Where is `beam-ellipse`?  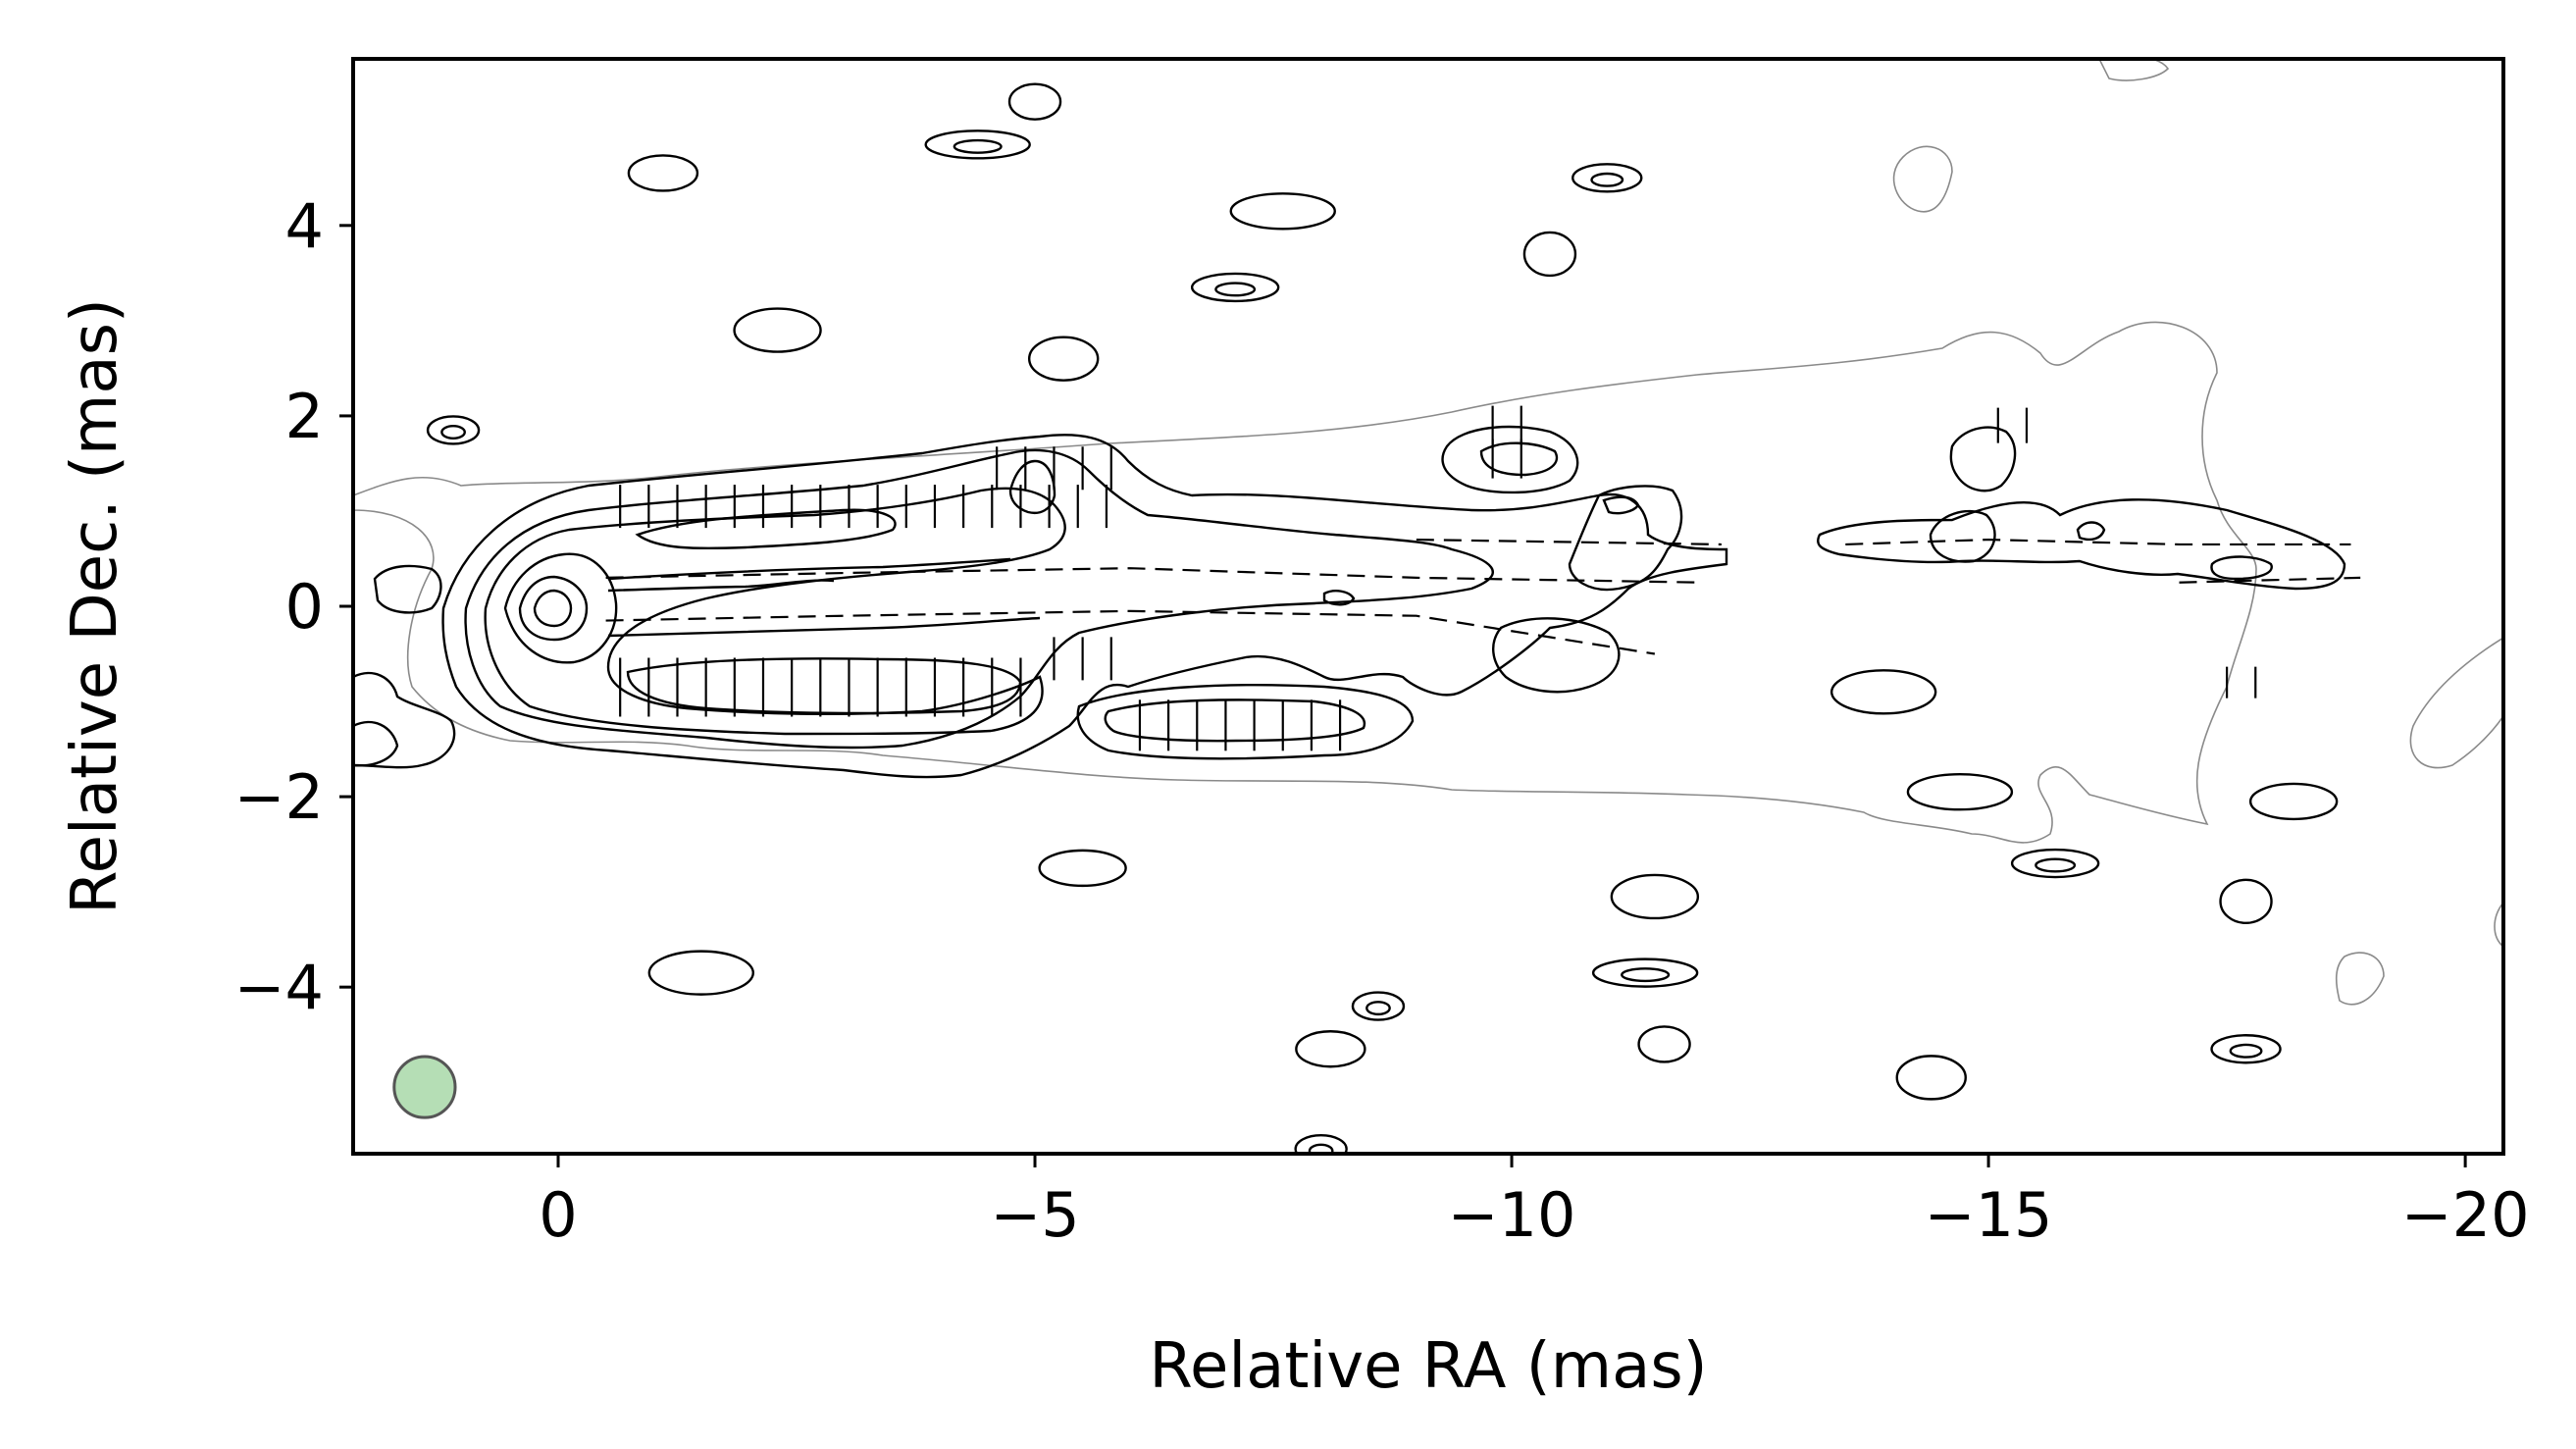
beam-ellipse is located at coordinates (424, 1087).